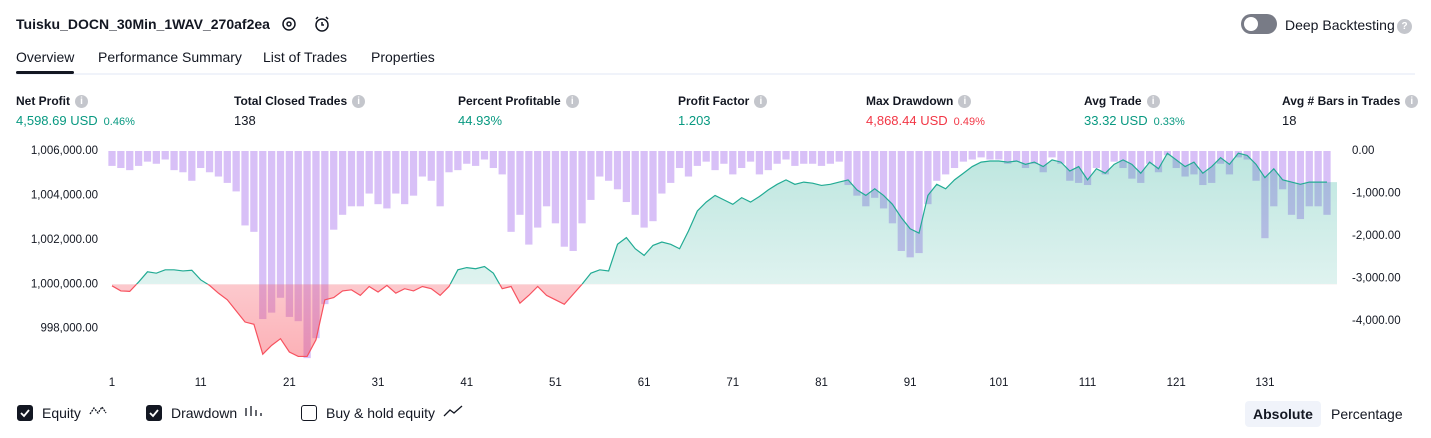  I want to click on y2-tick-label: -4,000.00, so click(1376, 321).